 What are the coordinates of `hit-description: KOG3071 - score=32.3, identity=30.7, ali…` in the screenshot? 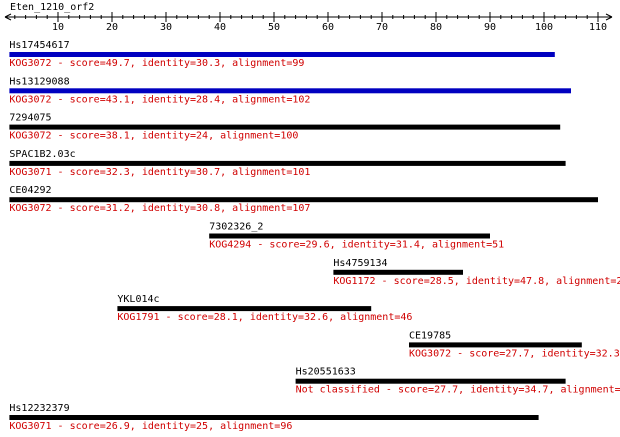 It's located at (159, 172).